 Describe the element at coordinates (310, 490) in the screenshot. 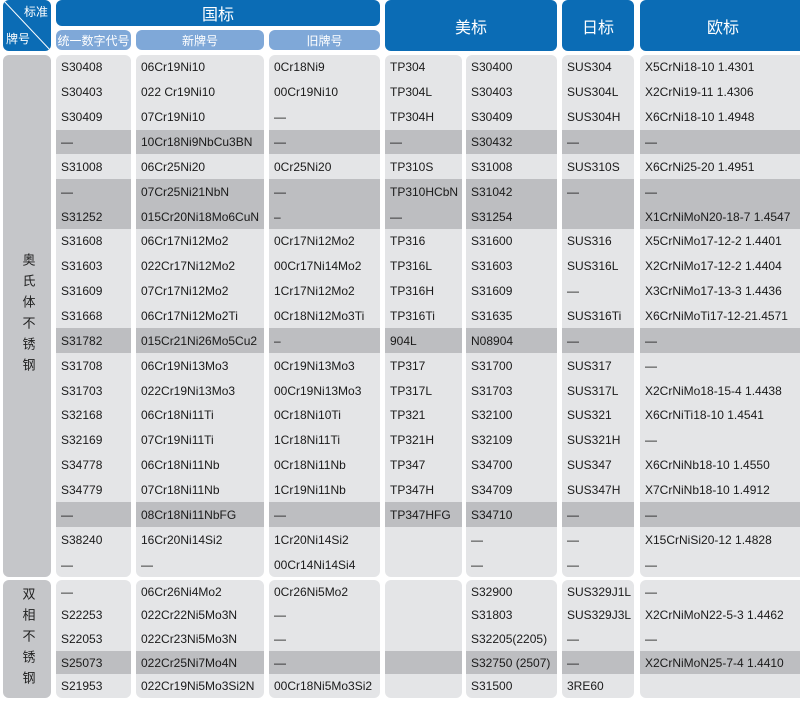

I see `cell-old-grade: 1Cr19Ni11Nb` at that location.